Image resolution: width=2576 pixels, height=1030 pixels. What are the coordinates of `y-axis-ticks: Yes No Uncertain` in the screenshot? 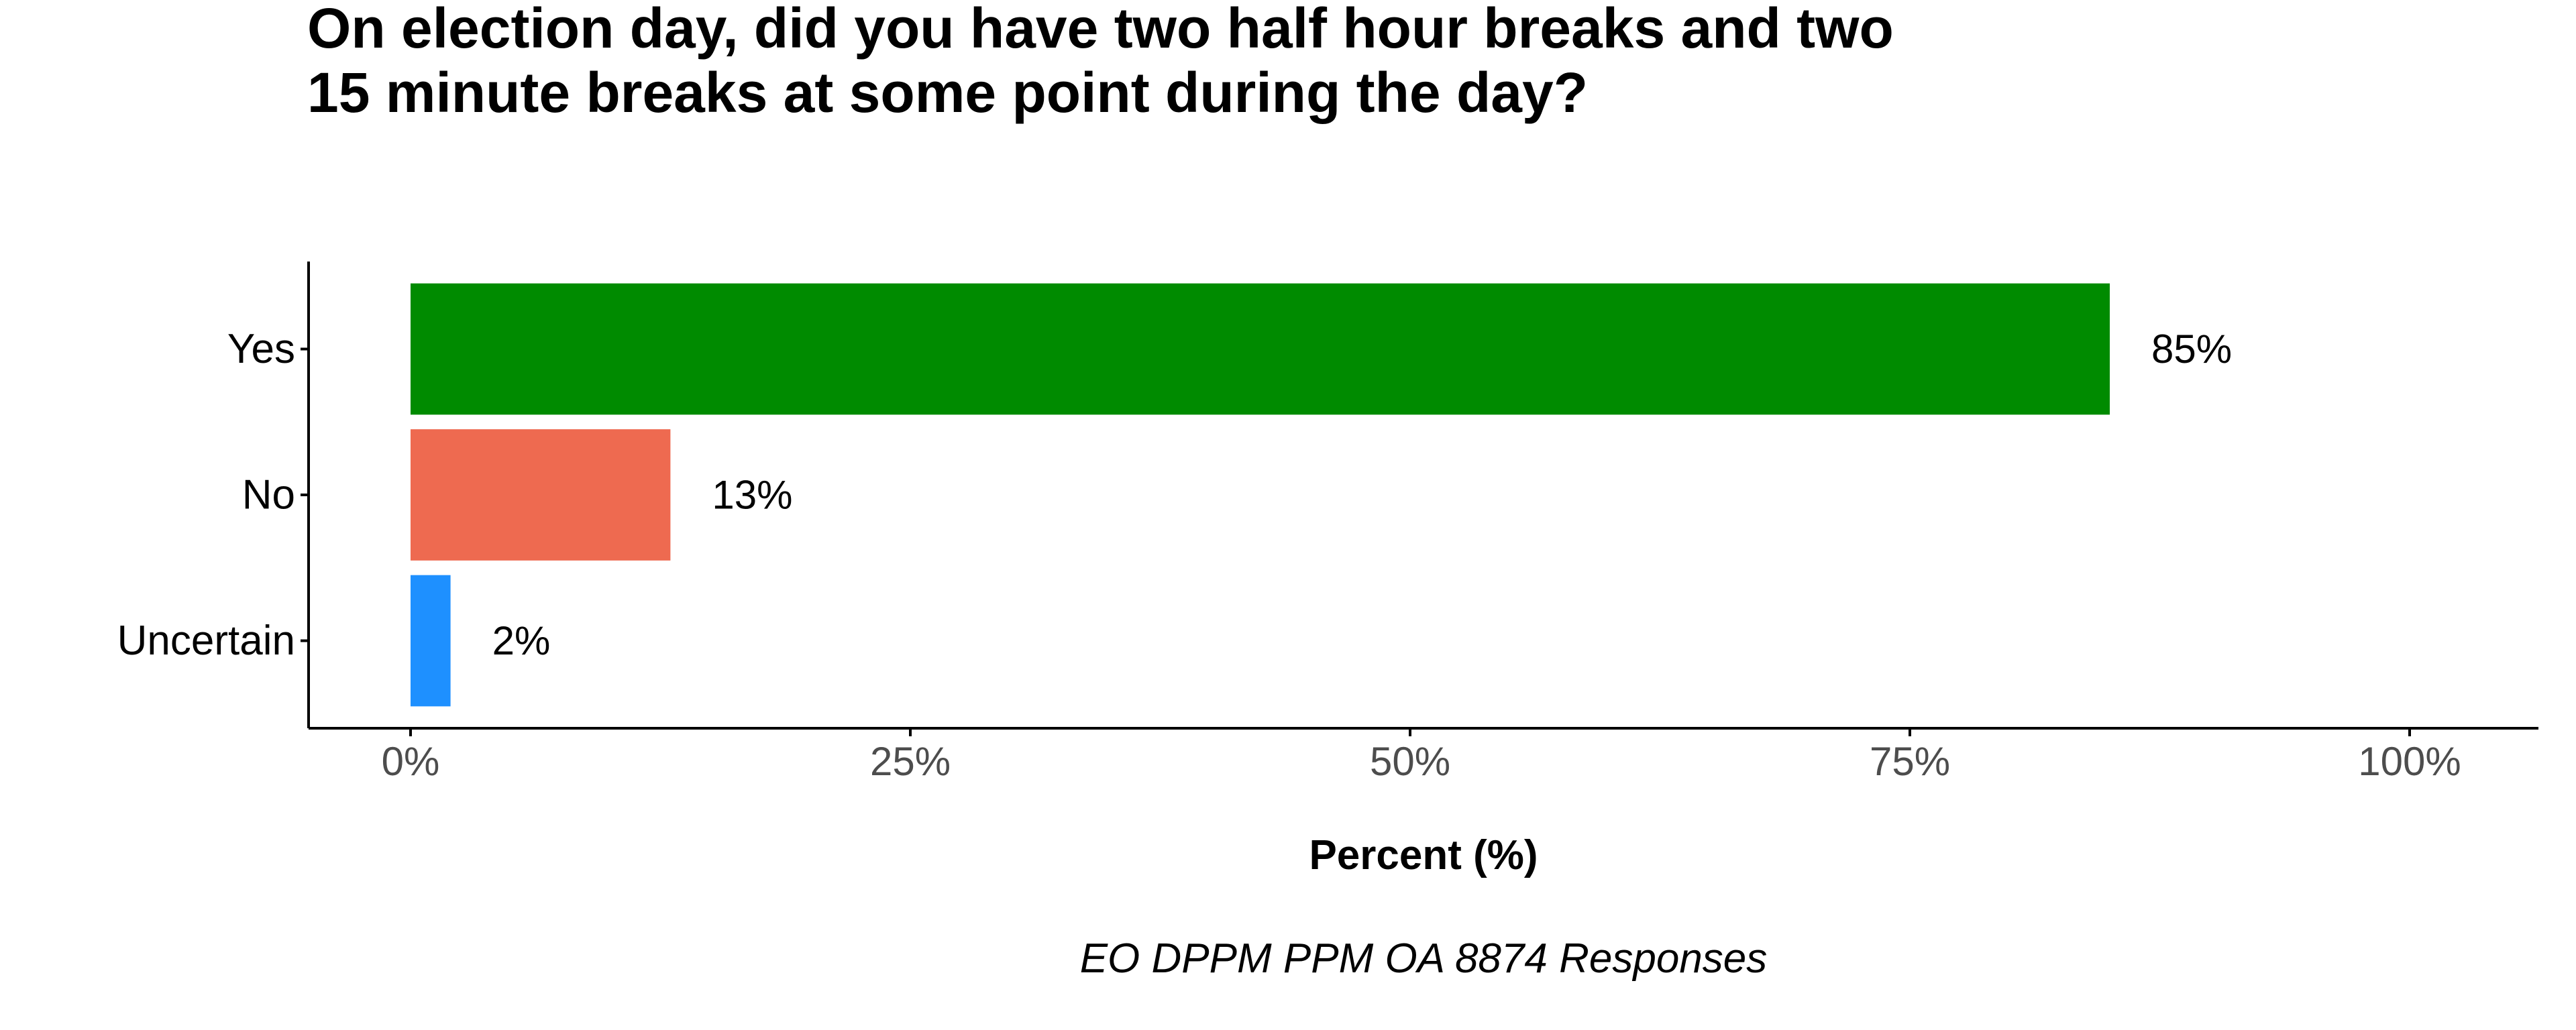 It's located at (213, 495).